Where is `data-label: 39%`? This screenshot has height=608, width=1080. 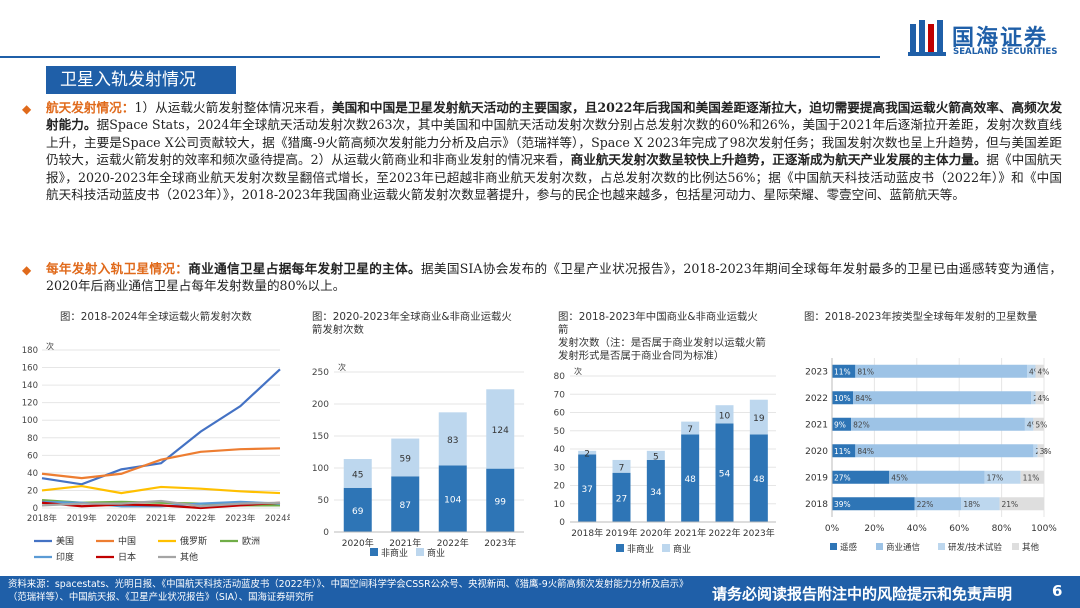
data-label: 39% is located at coordinates (842, 504).